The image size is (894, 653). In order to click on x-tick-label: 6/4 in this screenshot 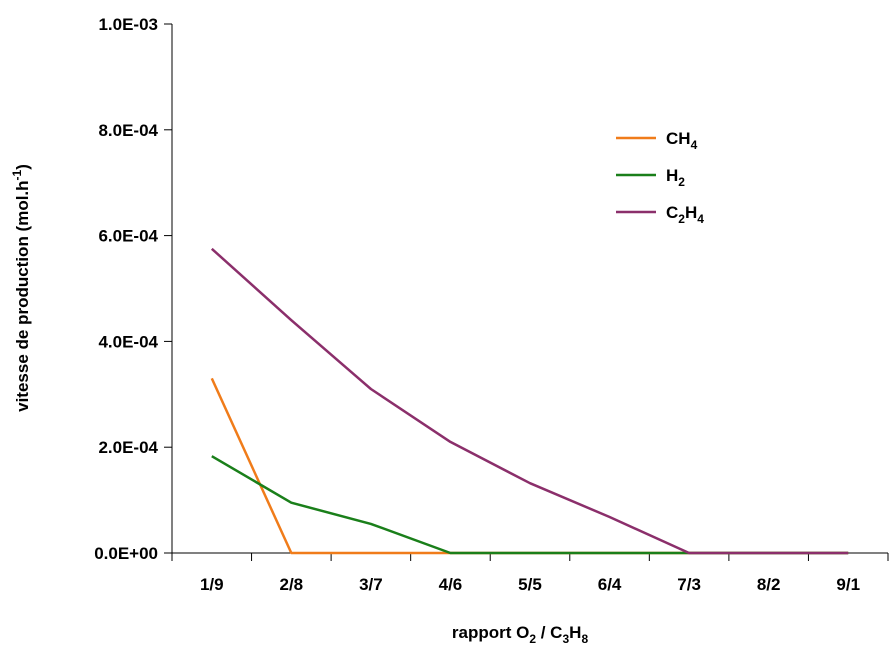, I will do `click(610, 584)`.